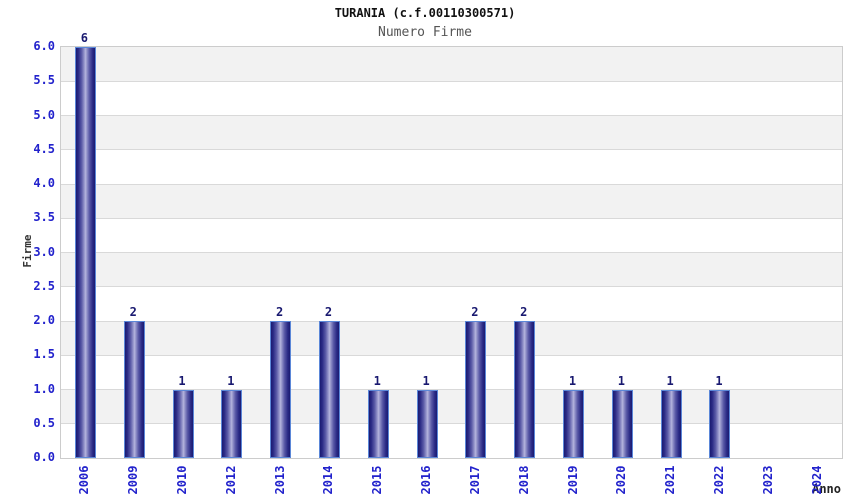 The height and width of the screenshot is (500, 850). I want to click on x-axis-tick-label: 2023, so click(767, 480).